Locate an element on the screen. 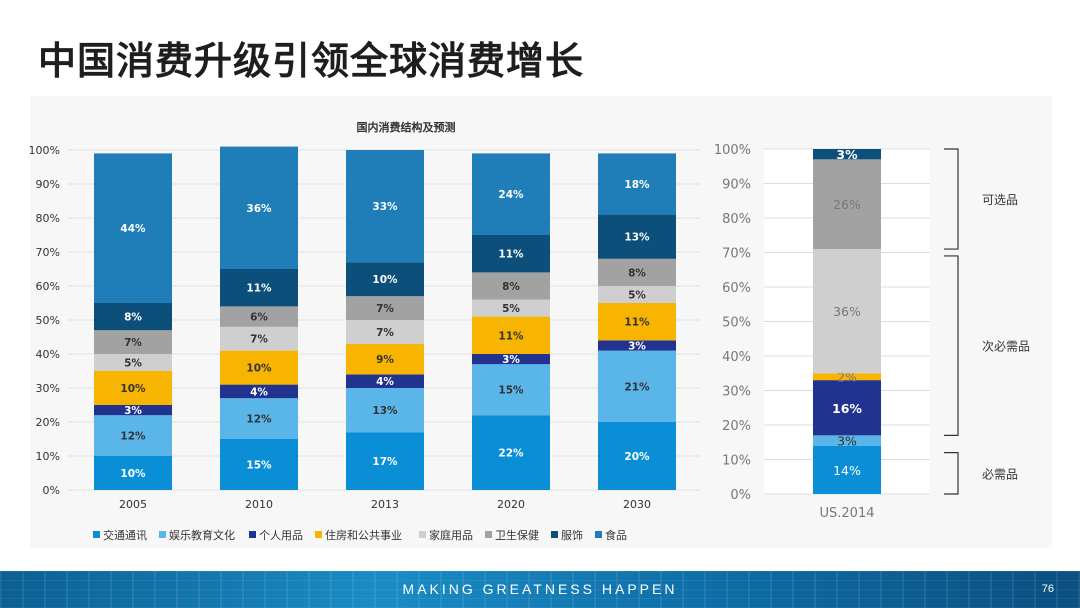  x-tick-label: 2030 is located at coordinates (637, 504).